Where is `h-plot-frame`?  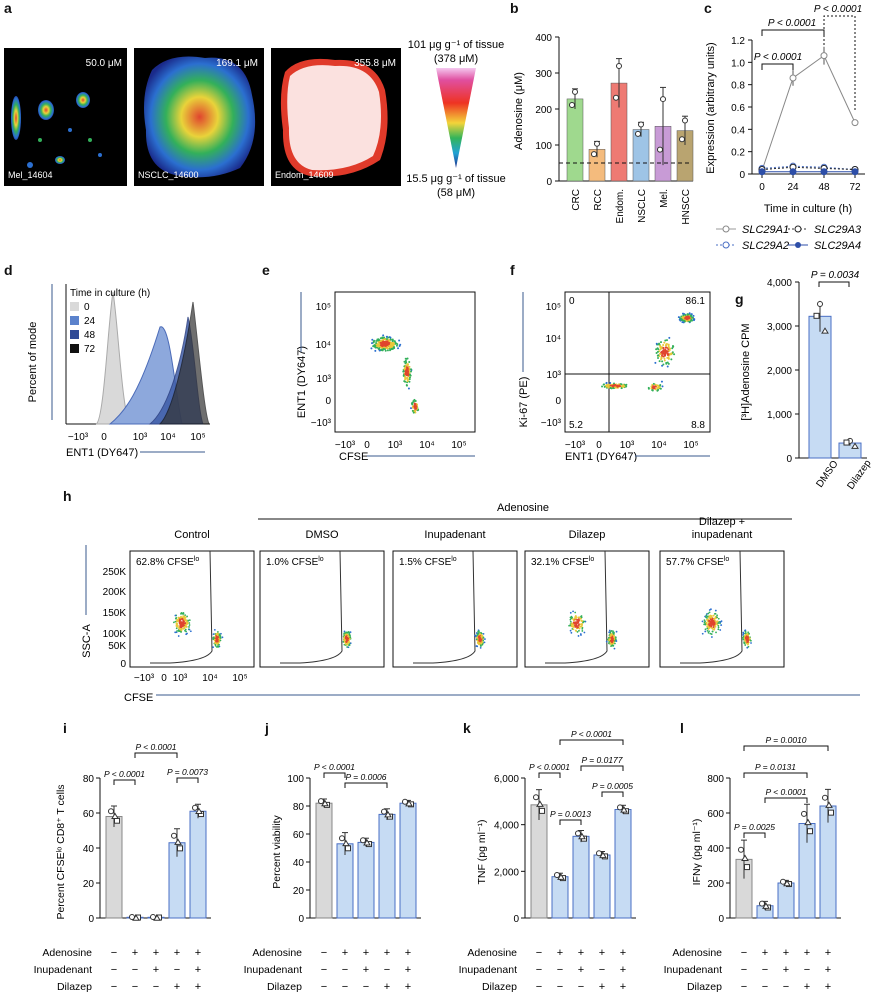
h-plot-frame is located at coordinates (587, 609).